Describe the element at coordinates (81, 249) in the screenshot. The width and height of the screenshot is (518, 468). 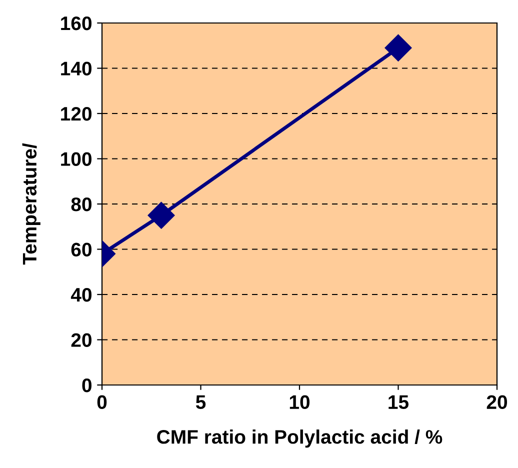
I see `y-tick-label: 60` at that location.